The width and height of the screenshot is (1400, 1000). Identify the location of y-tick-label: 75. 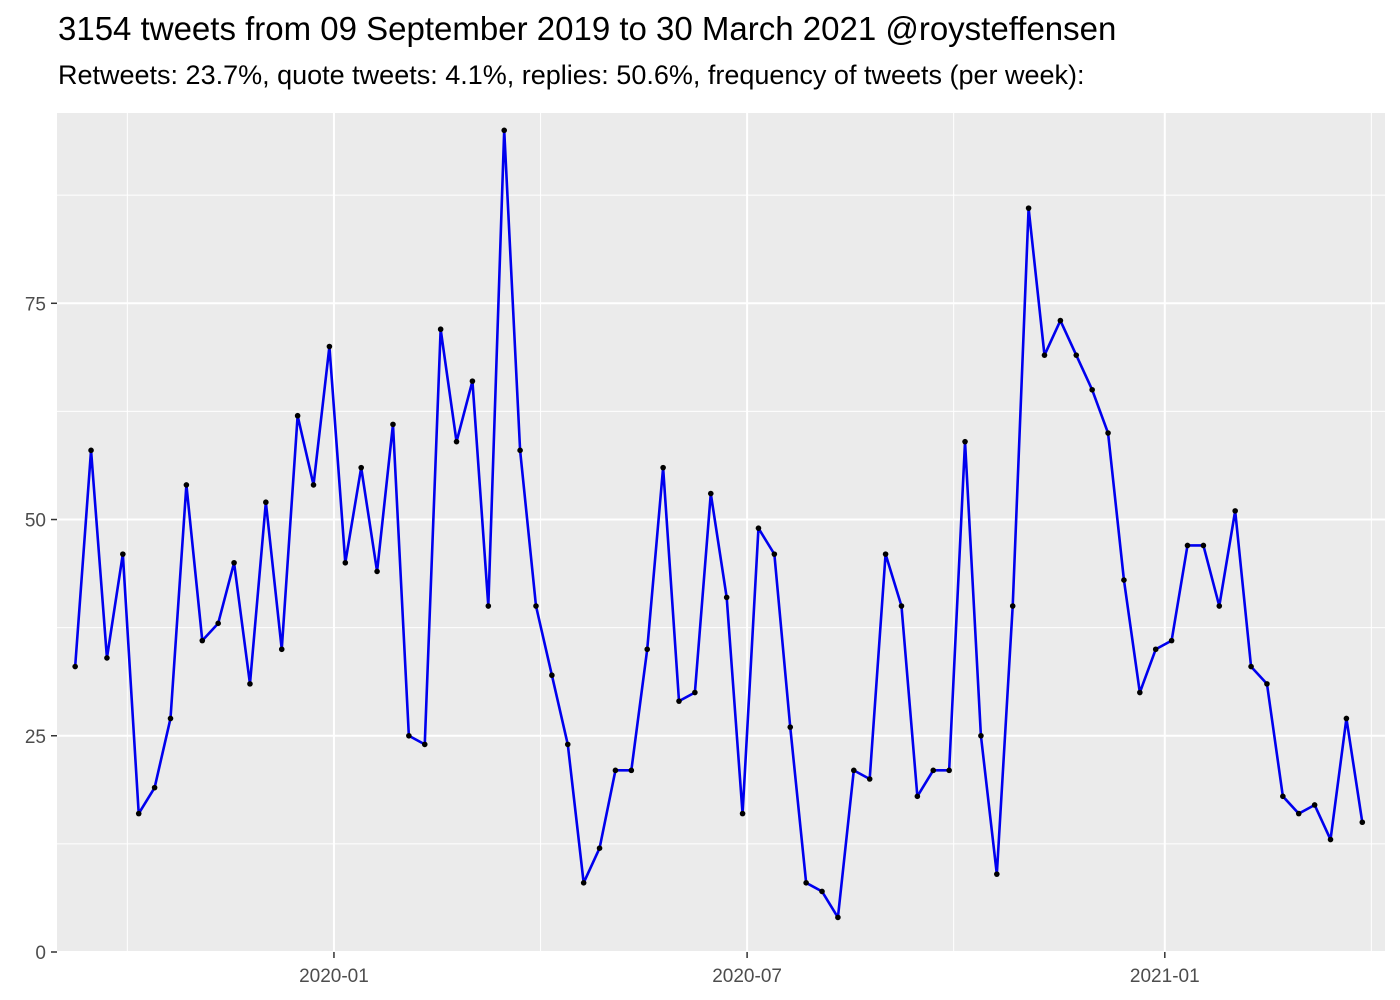
(35, 304).